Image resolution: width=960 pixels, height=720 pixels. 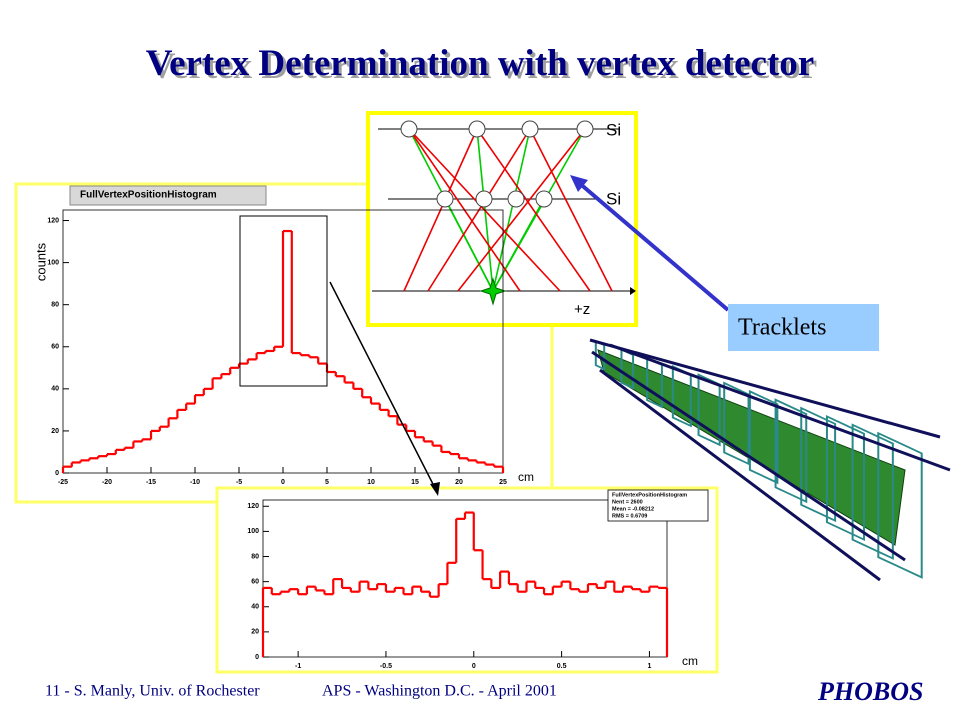 I want to click on plot-frame, so click(x=465, y=578).